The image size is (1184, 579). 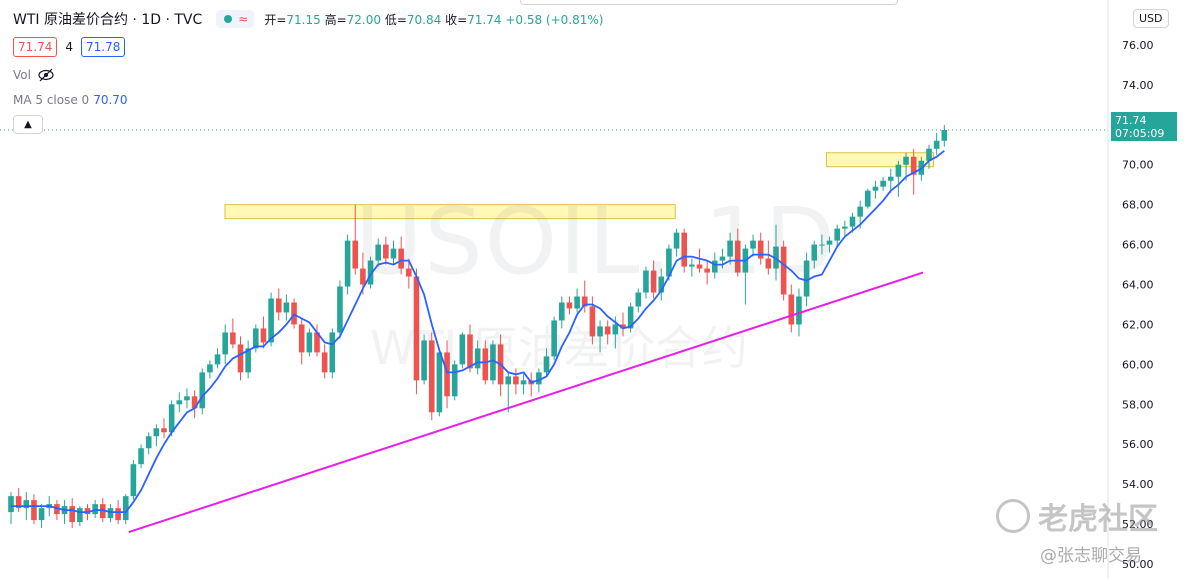 What do you see at coordinates (46, 75) in the screenshot?
I see `hidden-eye-icon` at bounding box center [46, 75].